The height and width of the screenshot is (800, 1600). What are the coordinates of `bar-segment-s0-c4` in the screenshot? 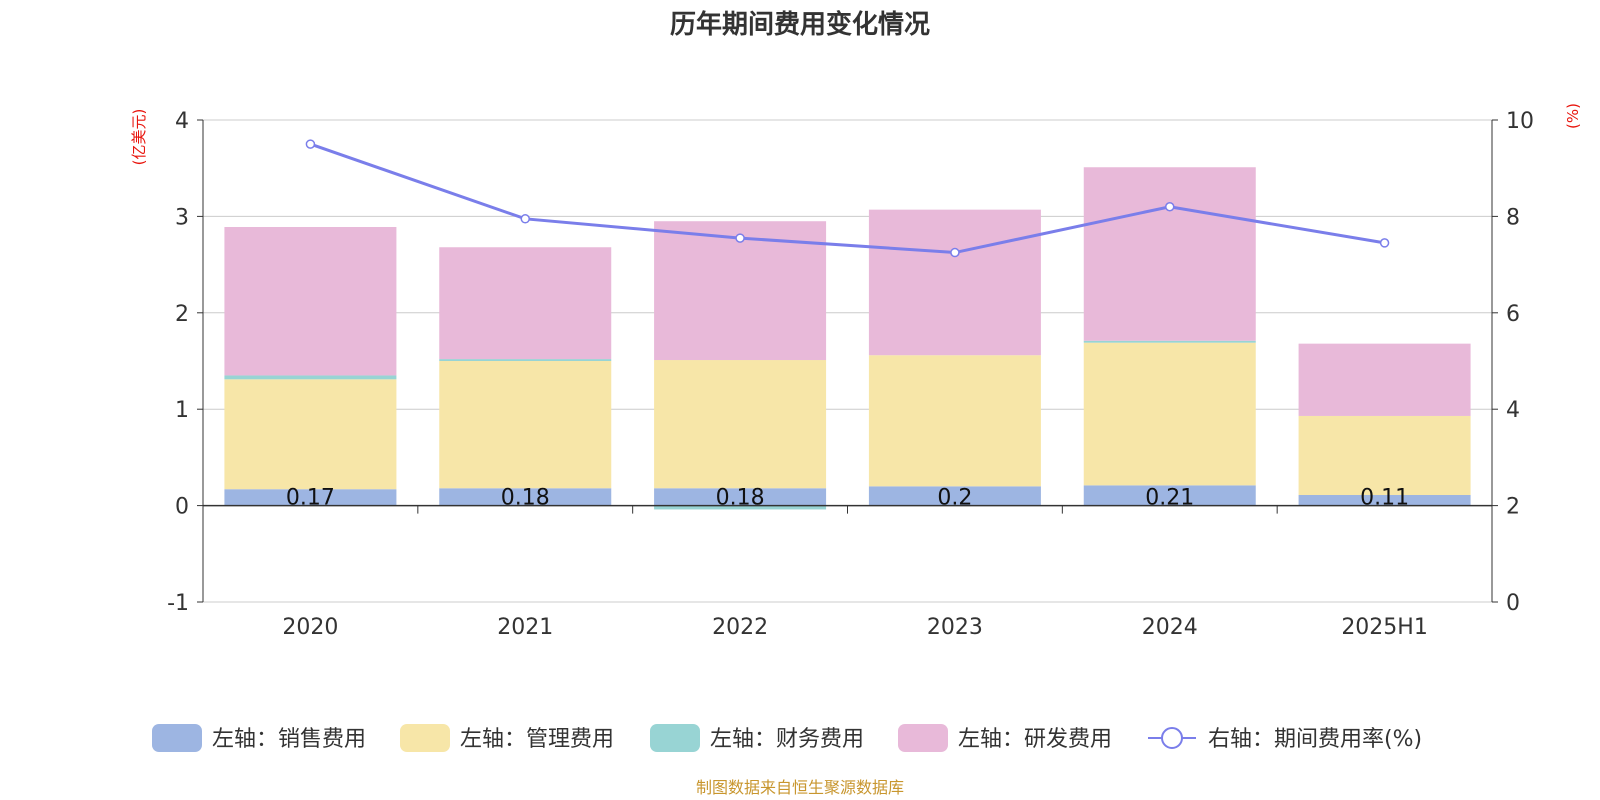 It's located at (1169, 495).